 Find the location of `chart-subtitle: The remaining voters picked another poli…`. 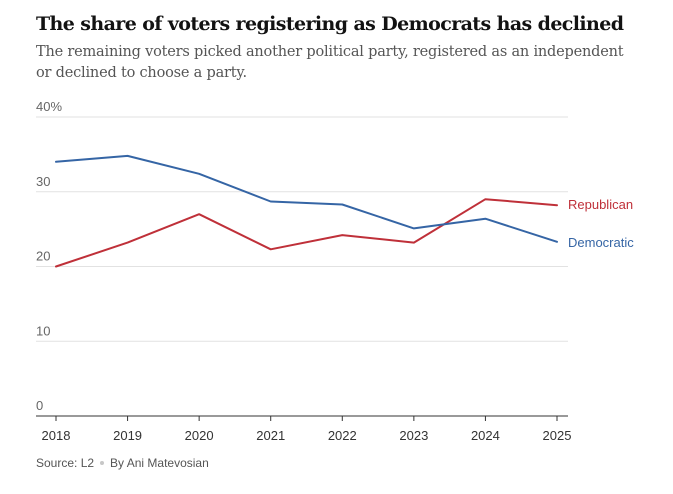

chart-subtitle: The remaining voters picked another poli… is located at coordinates (330, 62).